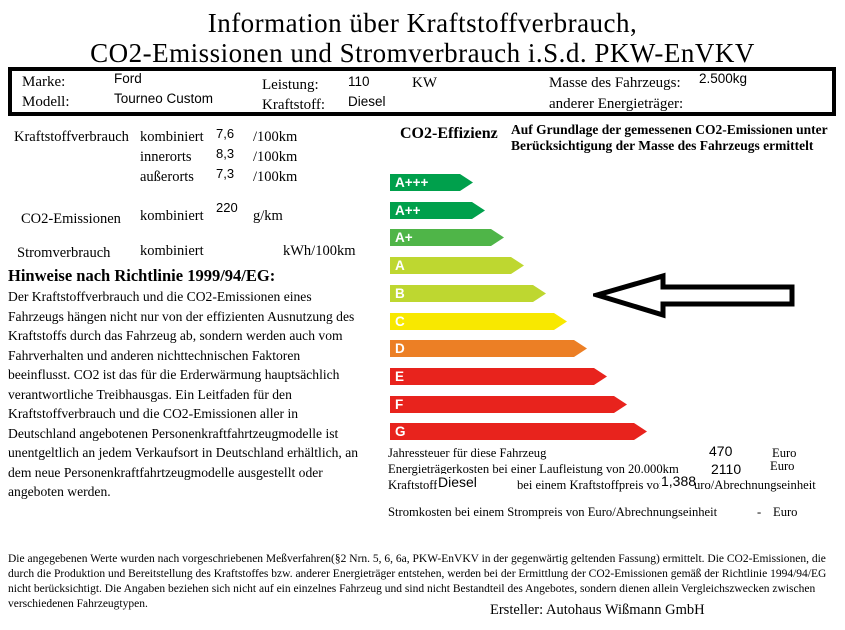  What do you see at coordinates (71, 219) in the screenshot?
I see `co2-emissionen-label: CO2-Emissionen` at bounding box center [71, 219].